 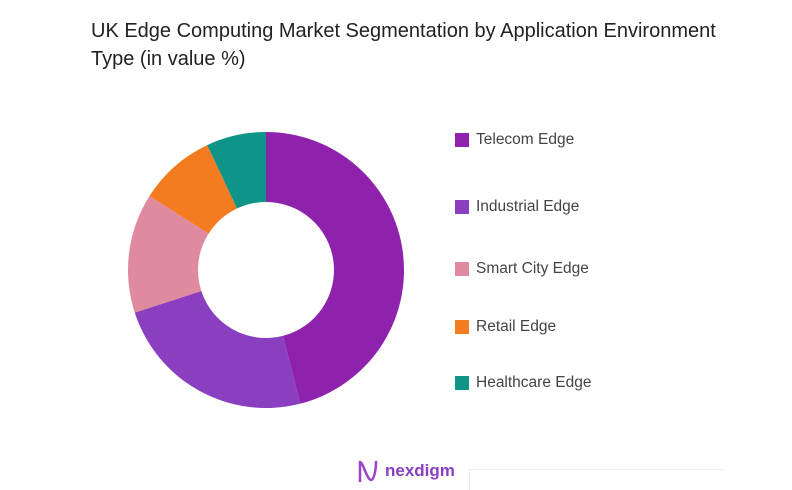 I want to click on slice-healthcare-edge, so click(x=236, y=170).